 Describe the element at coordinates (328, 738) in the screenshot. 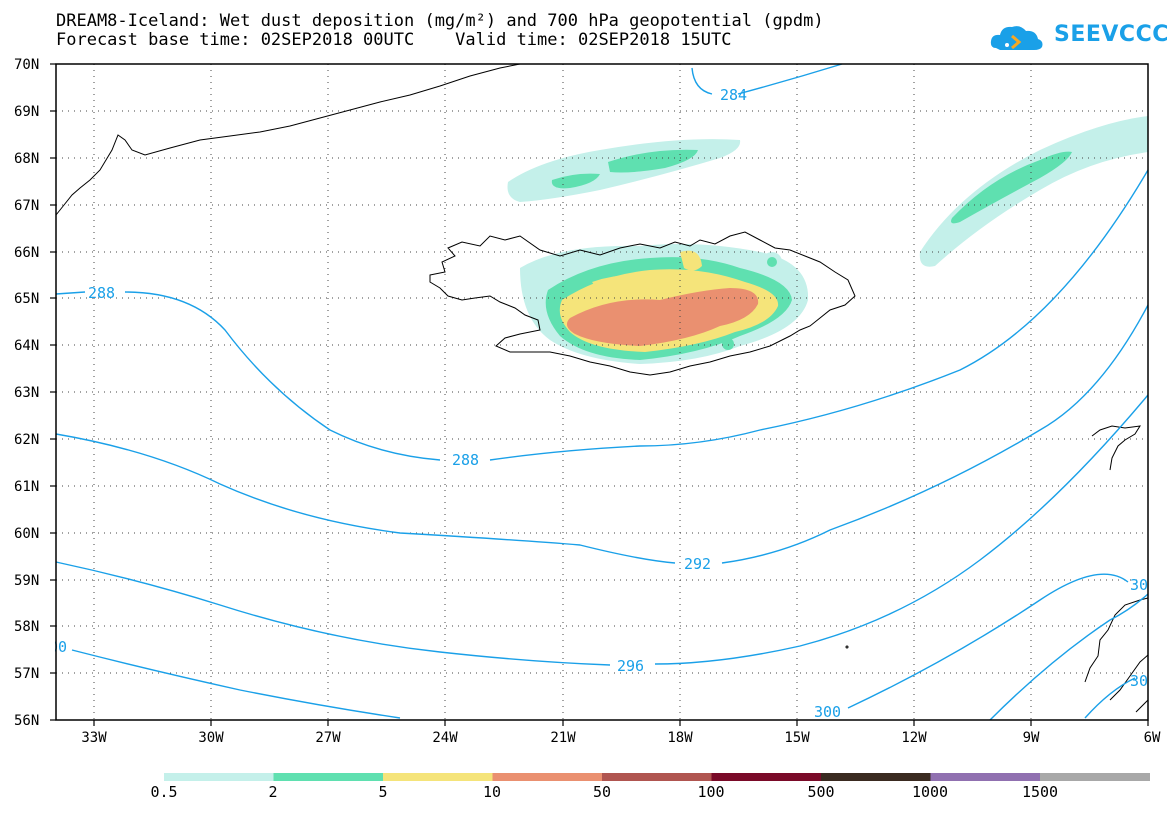

I see `lon-label: 27W` at that location.